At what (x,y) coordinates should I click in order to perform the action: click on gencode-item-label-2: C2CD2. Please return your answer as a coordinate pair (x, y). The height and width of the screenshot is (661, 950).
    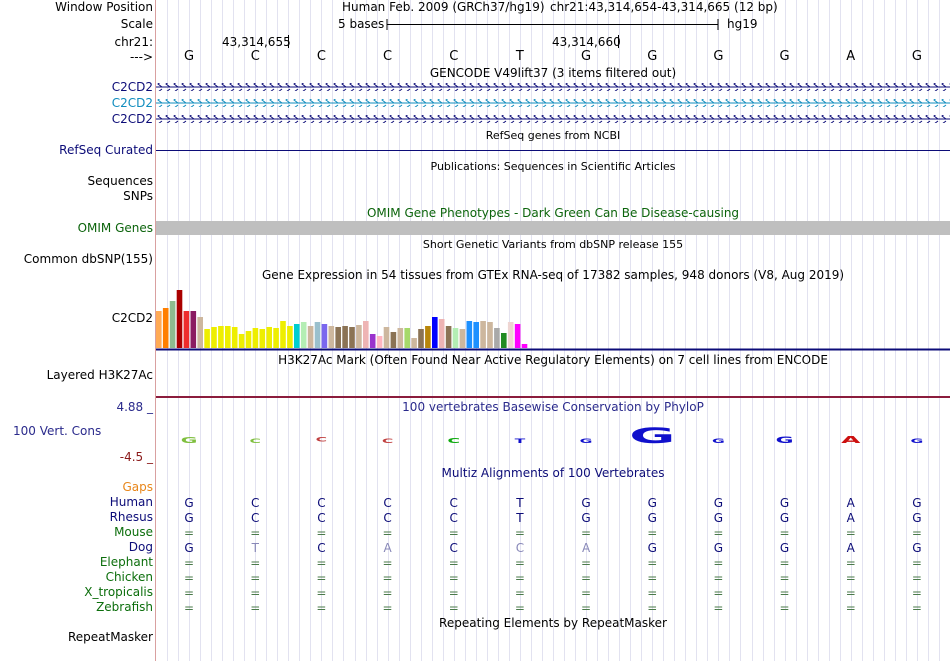
    Looking at the image, I should click on (132, 103).